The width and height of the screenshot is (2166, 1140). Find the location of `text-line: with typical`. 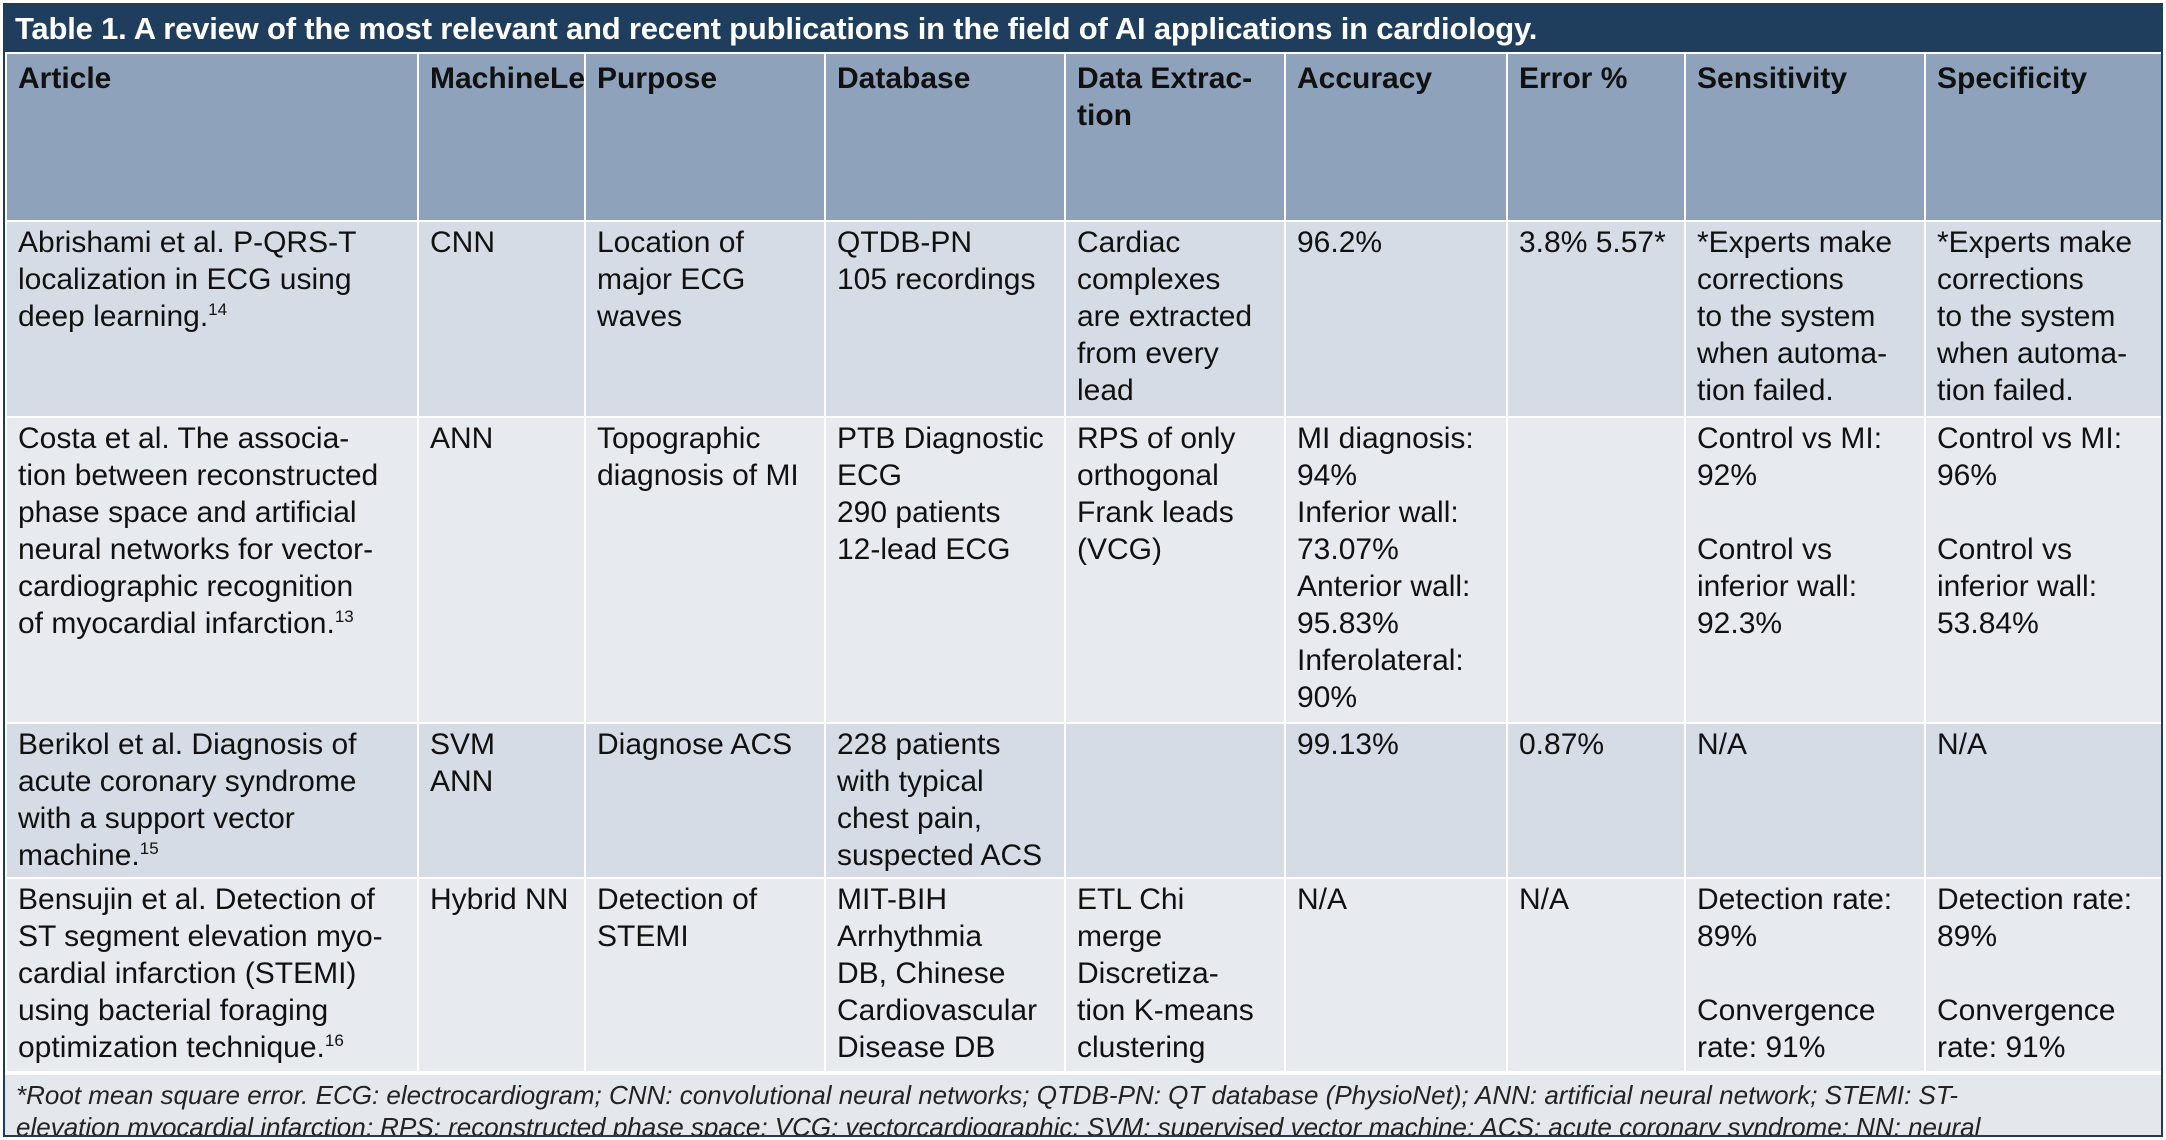

text-line: with typical is located at coordinates (910, 781).